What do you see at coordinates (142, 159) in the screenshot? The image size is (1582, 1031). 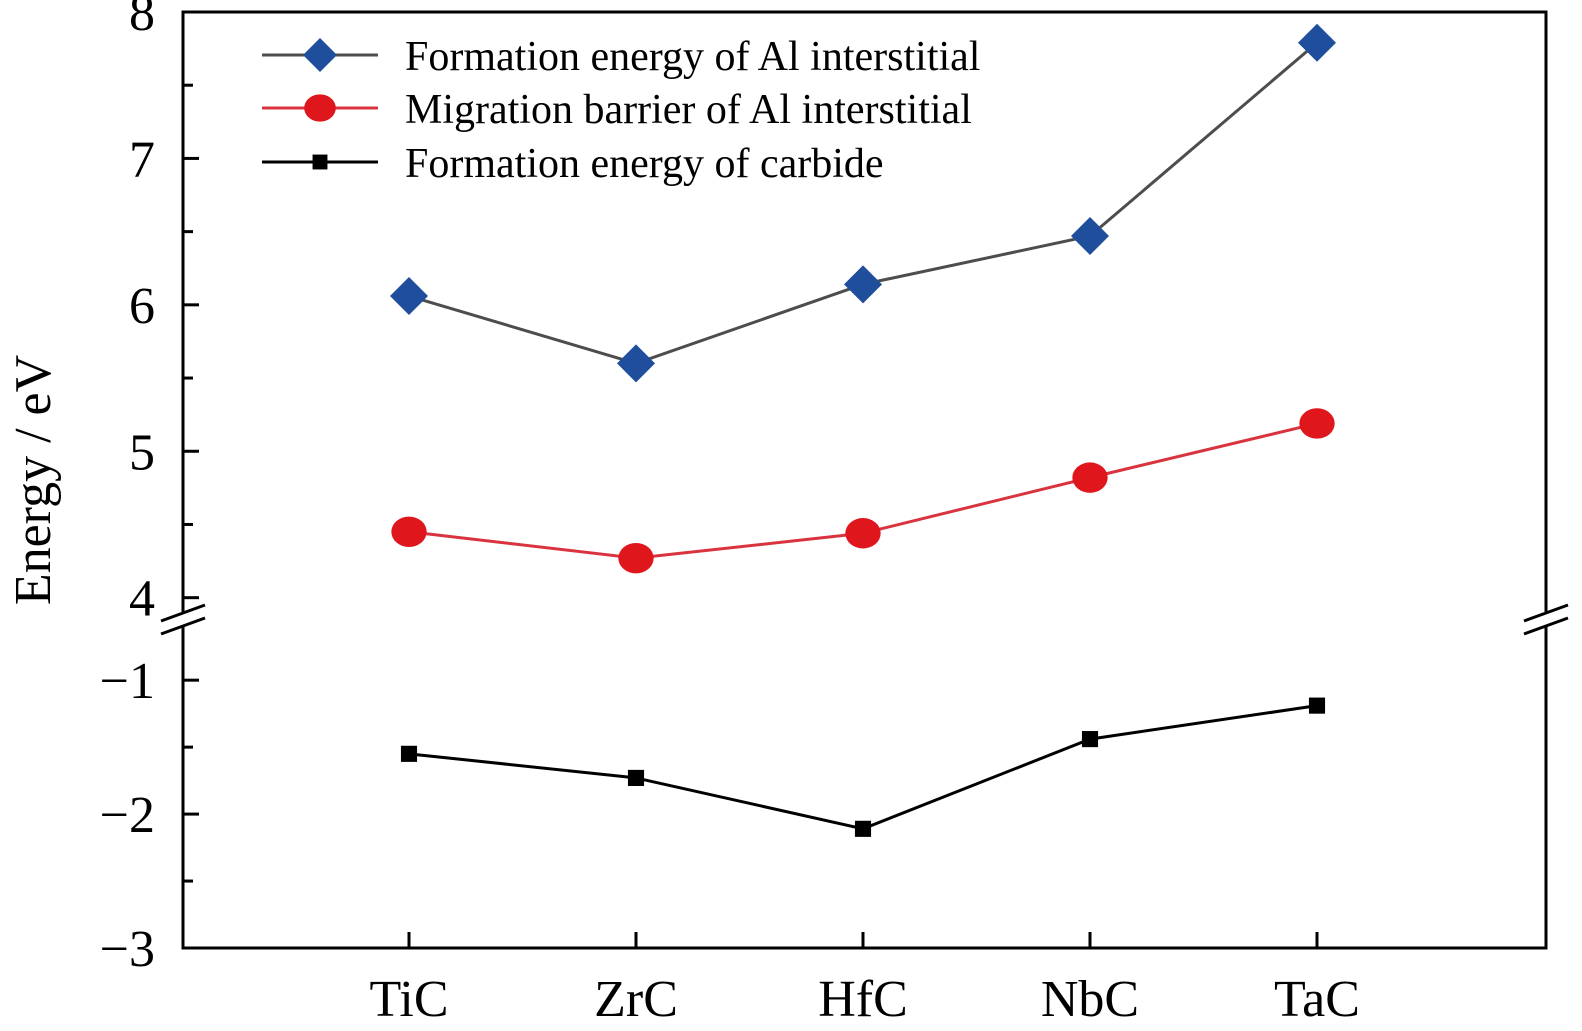 I see `y-tick-label: 7` at bounding box center [142, 159].